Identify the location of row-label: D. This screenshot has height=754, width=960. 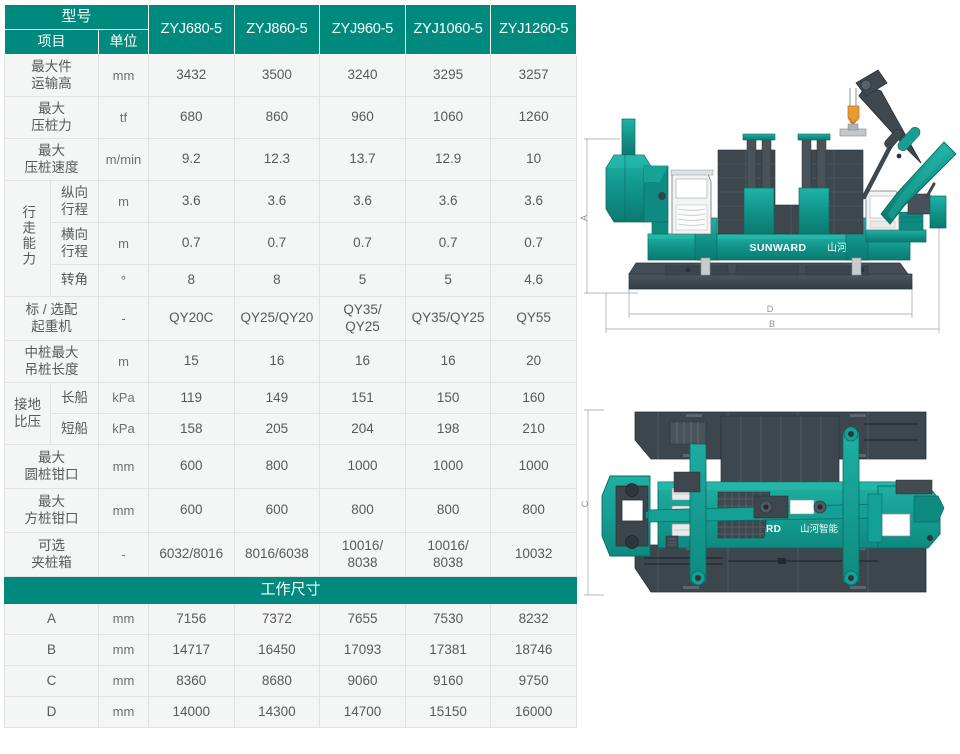
(51, 712).